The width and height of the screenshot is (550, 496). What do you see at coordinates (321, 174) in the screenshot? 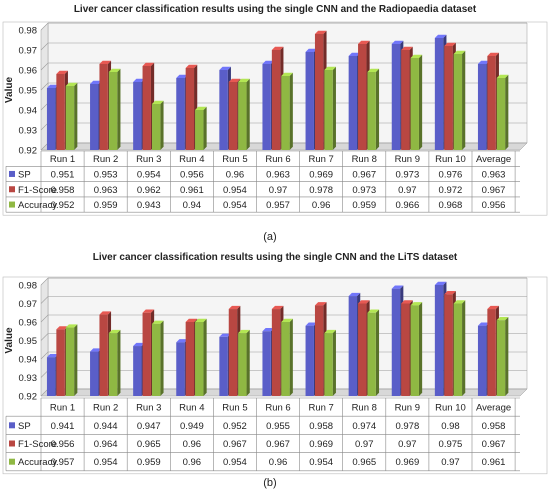
I see `table-cell-value: 0.969` at bounding box center [321, 174].